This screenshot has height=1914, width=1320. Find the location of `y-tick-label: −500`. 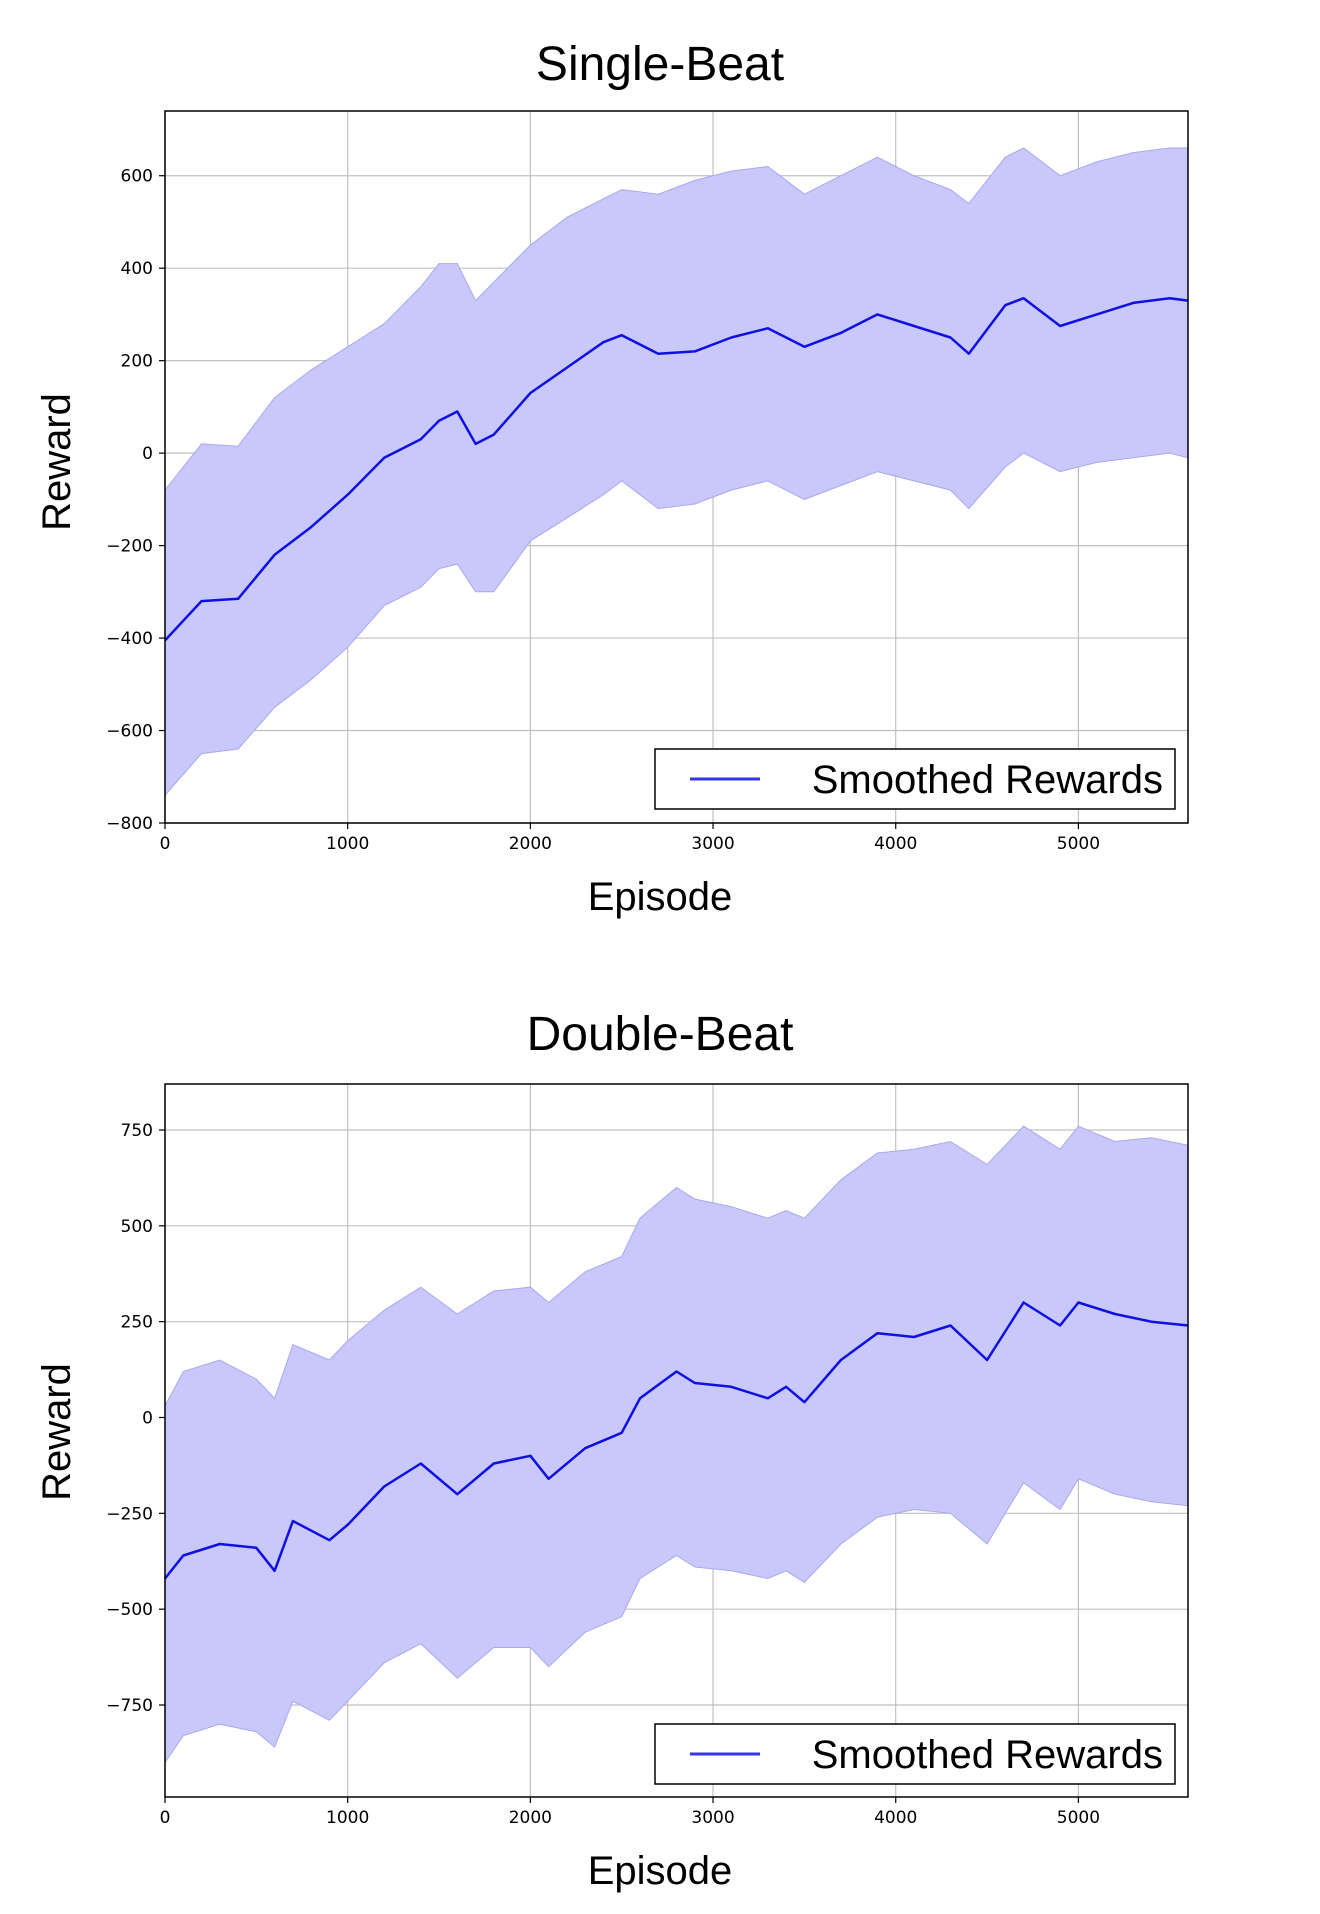

y-tick-label: −500 is located at coordinates (129, 1610).